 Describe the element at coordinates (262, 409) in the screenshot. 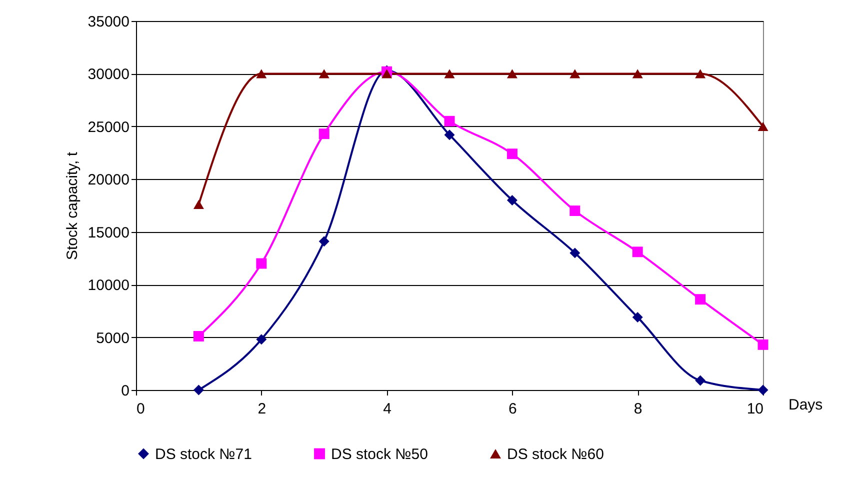

I see `x-tick-label: 2` at that location.